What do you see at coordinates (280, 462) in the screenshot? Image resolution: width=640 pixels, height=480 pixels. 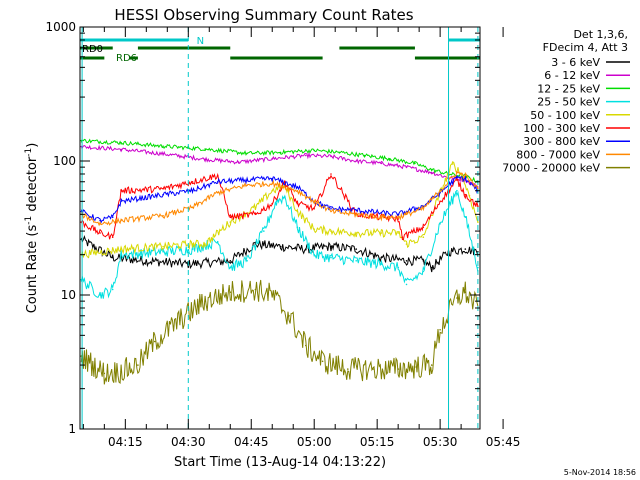 I see `x-axis-label: Start Time (13-Aug-14 04:13:22)` at bounding box center [280, 462].